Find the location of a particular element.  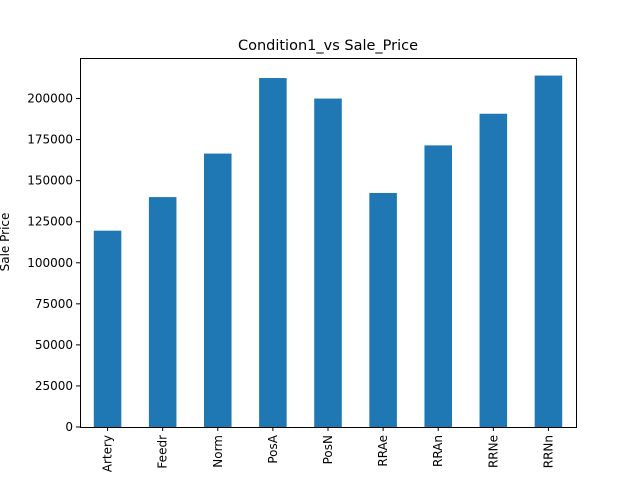

bar-rrae is located at coordinates (383, 309).